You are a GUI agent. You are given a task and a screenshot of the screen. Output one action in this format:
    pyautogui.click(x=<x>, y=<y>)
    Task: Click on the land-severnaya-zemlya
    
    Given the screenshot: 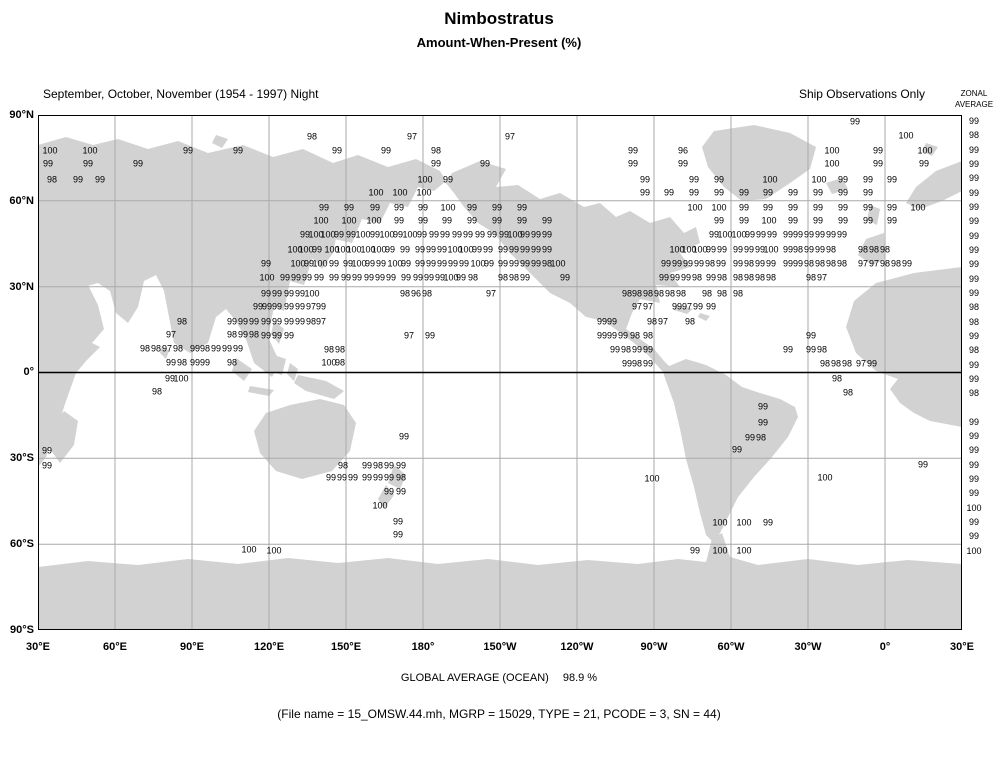 What is the action you would take?
    pyautogui.click(x=220, y=141)
    